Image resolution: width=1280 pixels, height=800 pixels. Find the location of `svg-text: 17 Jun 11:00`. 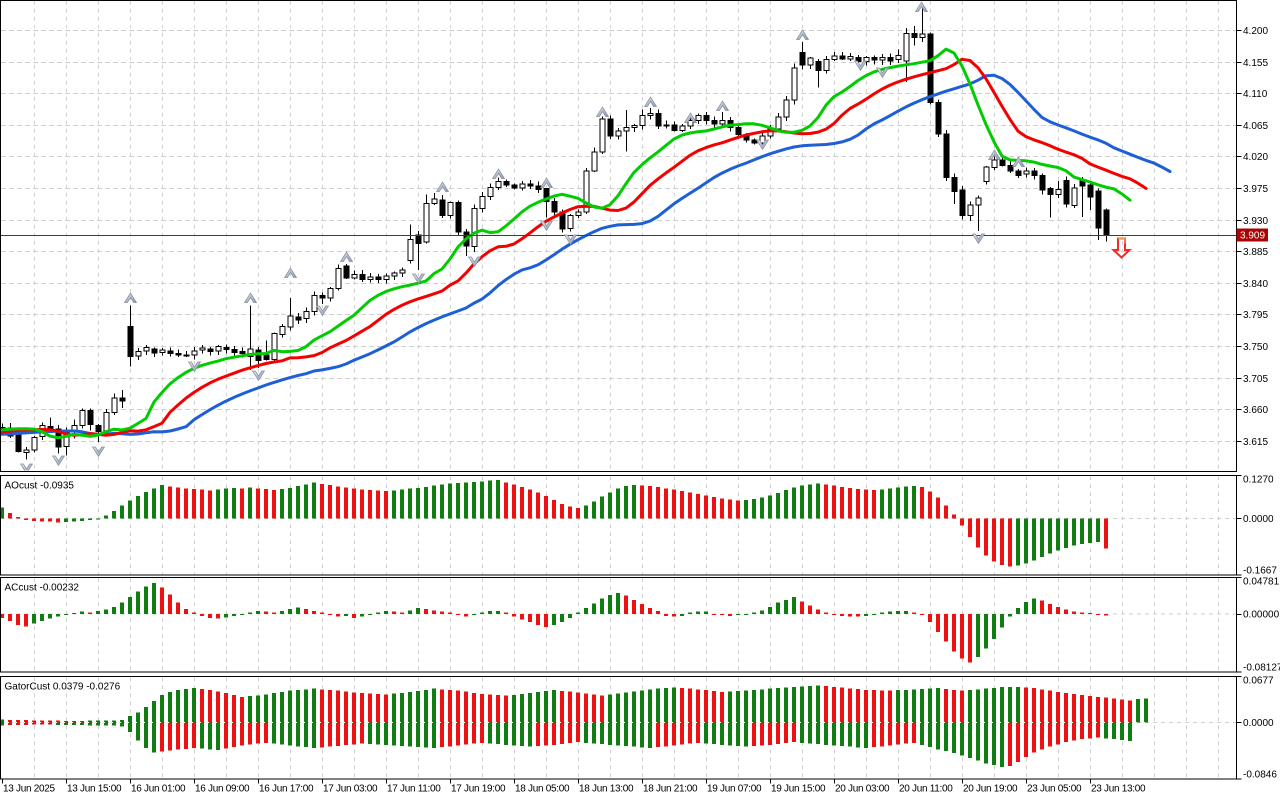

svg-text: 17 Jun 11:00 is located at coordinates (414, 789).